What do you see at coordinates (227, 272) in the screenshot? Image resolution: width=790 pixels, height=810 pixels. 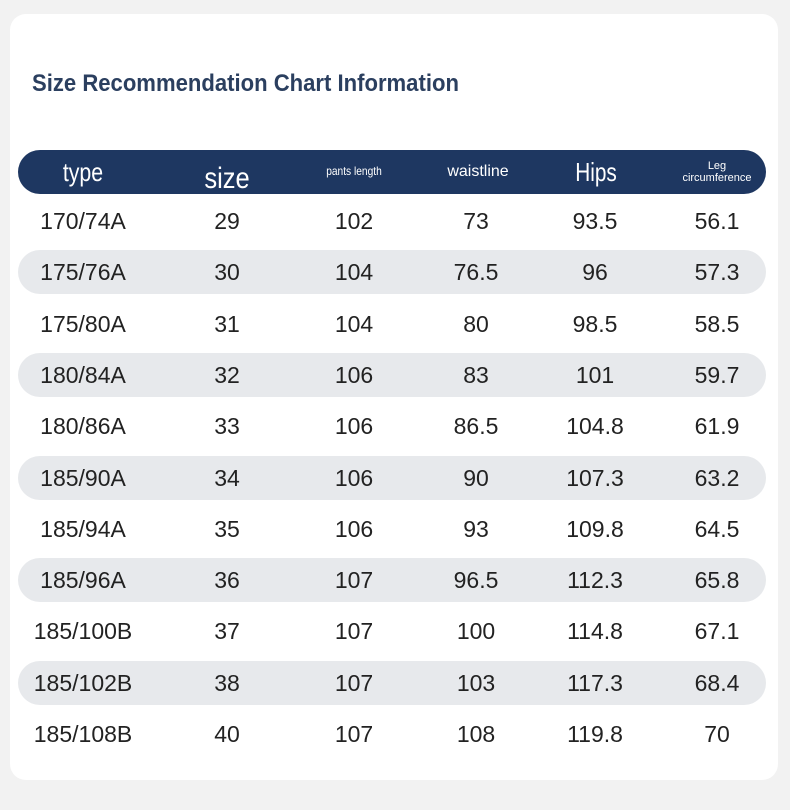 I see `cell-size: 30` at bounding box center [227, 272].